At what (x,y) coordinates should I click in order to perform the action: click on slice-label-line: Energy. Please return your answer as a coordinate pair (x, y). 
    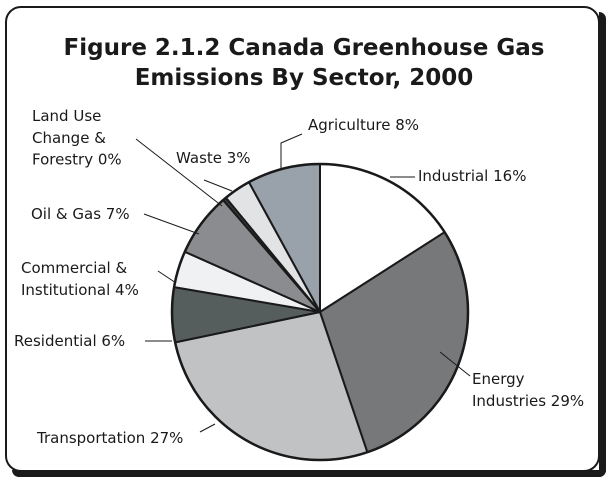
    Looking at the image, I should click on (498, 379).